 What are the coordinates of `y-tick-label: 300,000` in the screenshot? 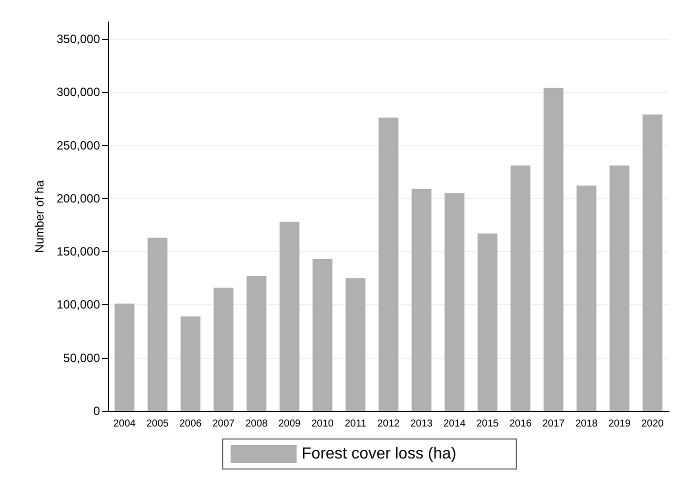 It's located at (78, 92).